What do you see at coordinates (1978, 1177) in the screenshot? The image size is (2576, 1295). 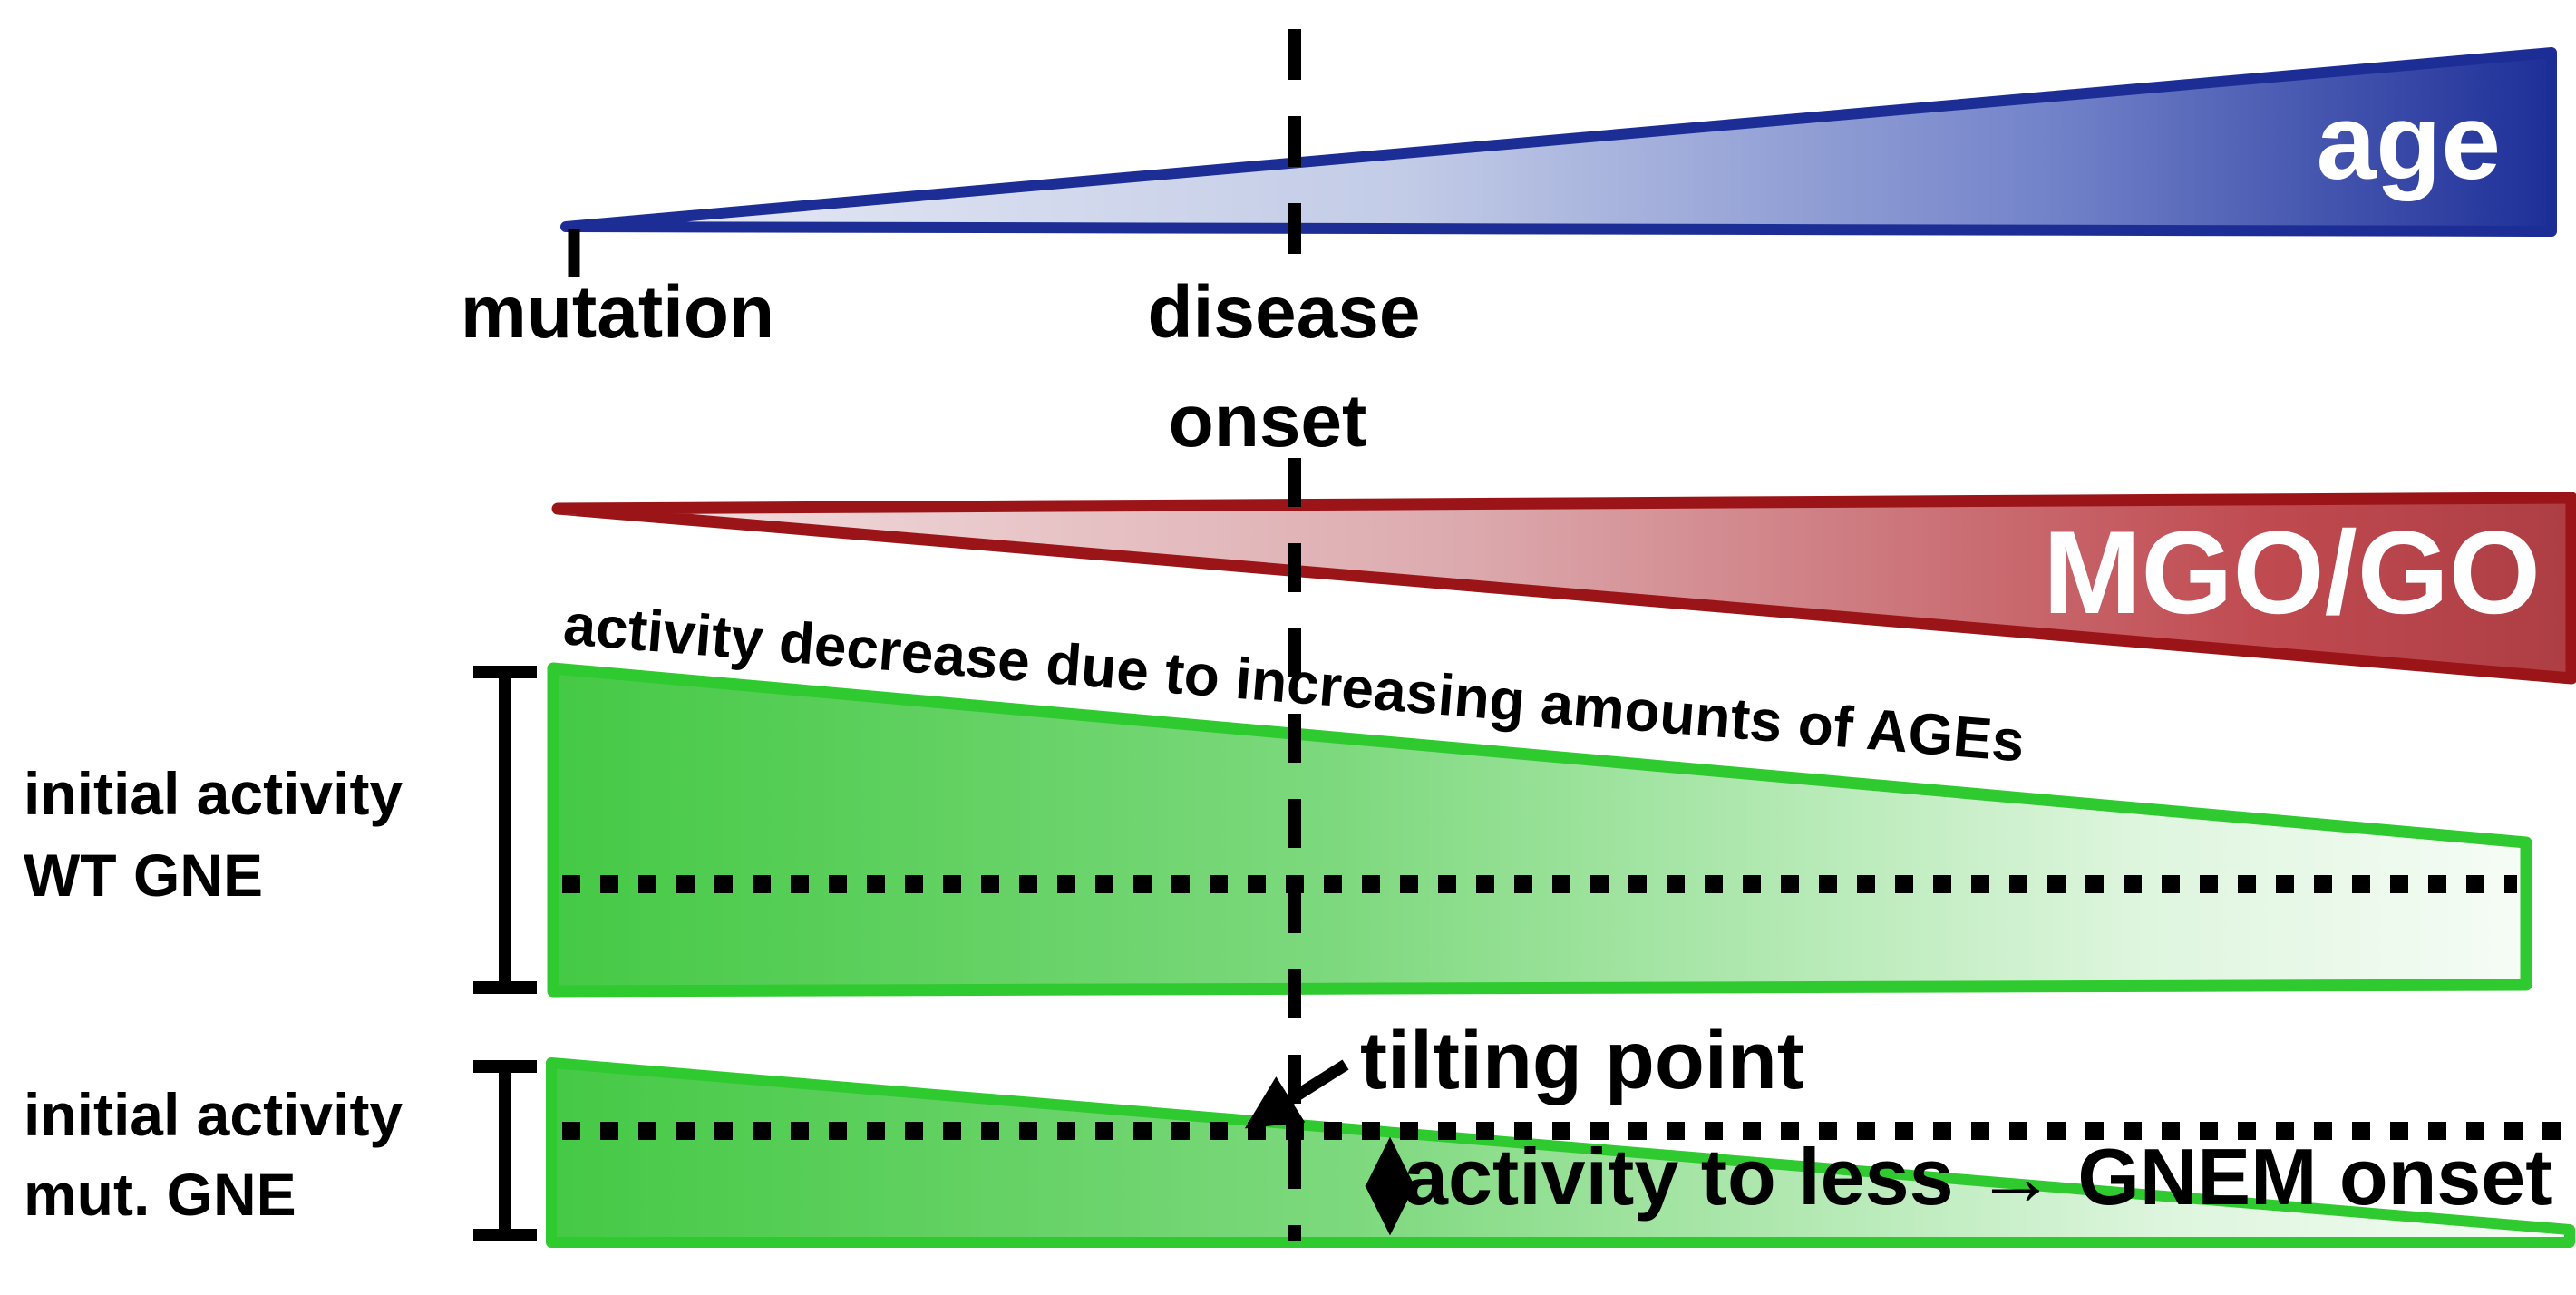 I see `gnem-onset-label: activity to less → GNEM onset` at bounding box center [1978, 1177].